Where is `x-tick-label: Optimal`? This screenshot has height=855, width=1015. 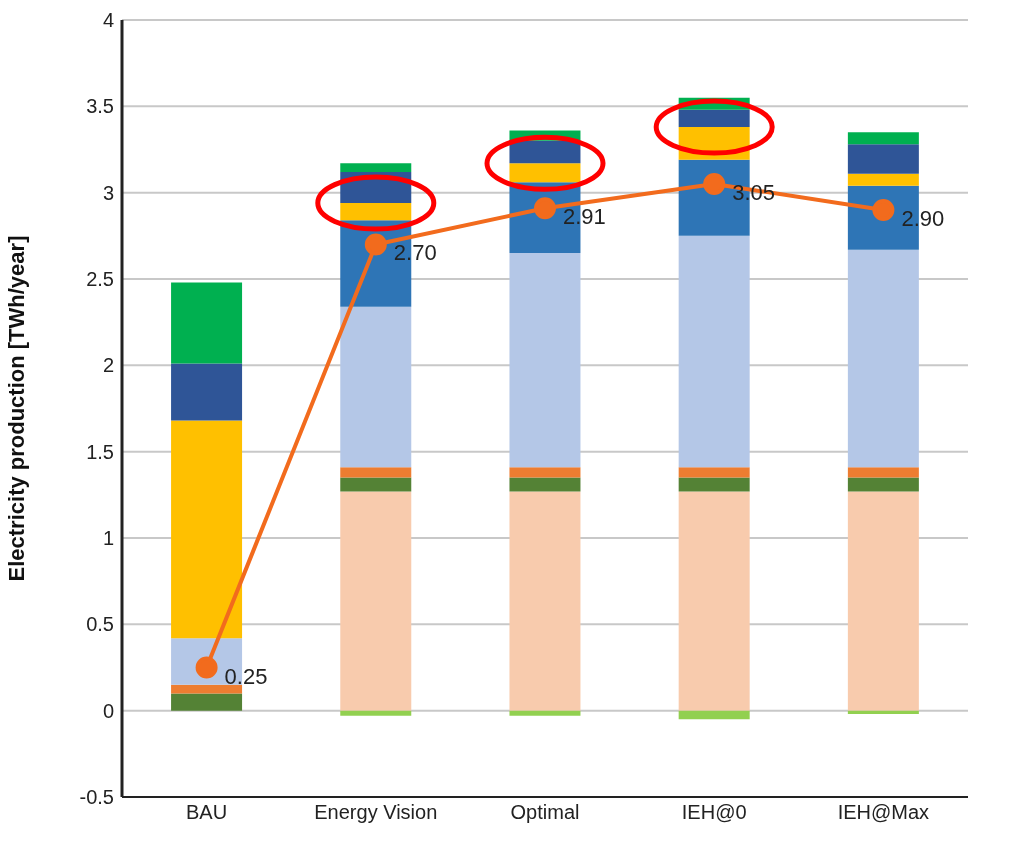
x-tick-label: Optimal is located at coordinates (545, 812).